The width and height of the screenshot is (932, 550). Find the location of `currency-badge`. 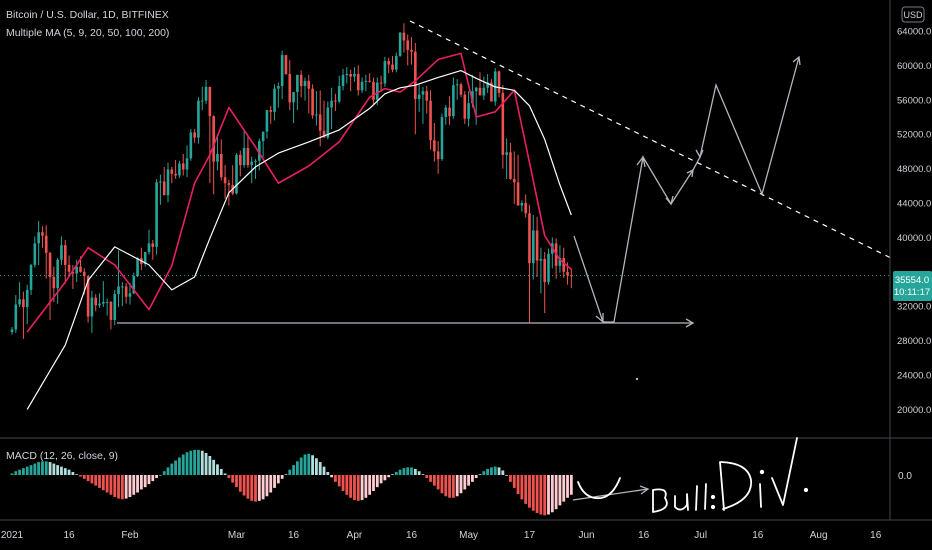

currency-badge is located at coordinates (913, 14).